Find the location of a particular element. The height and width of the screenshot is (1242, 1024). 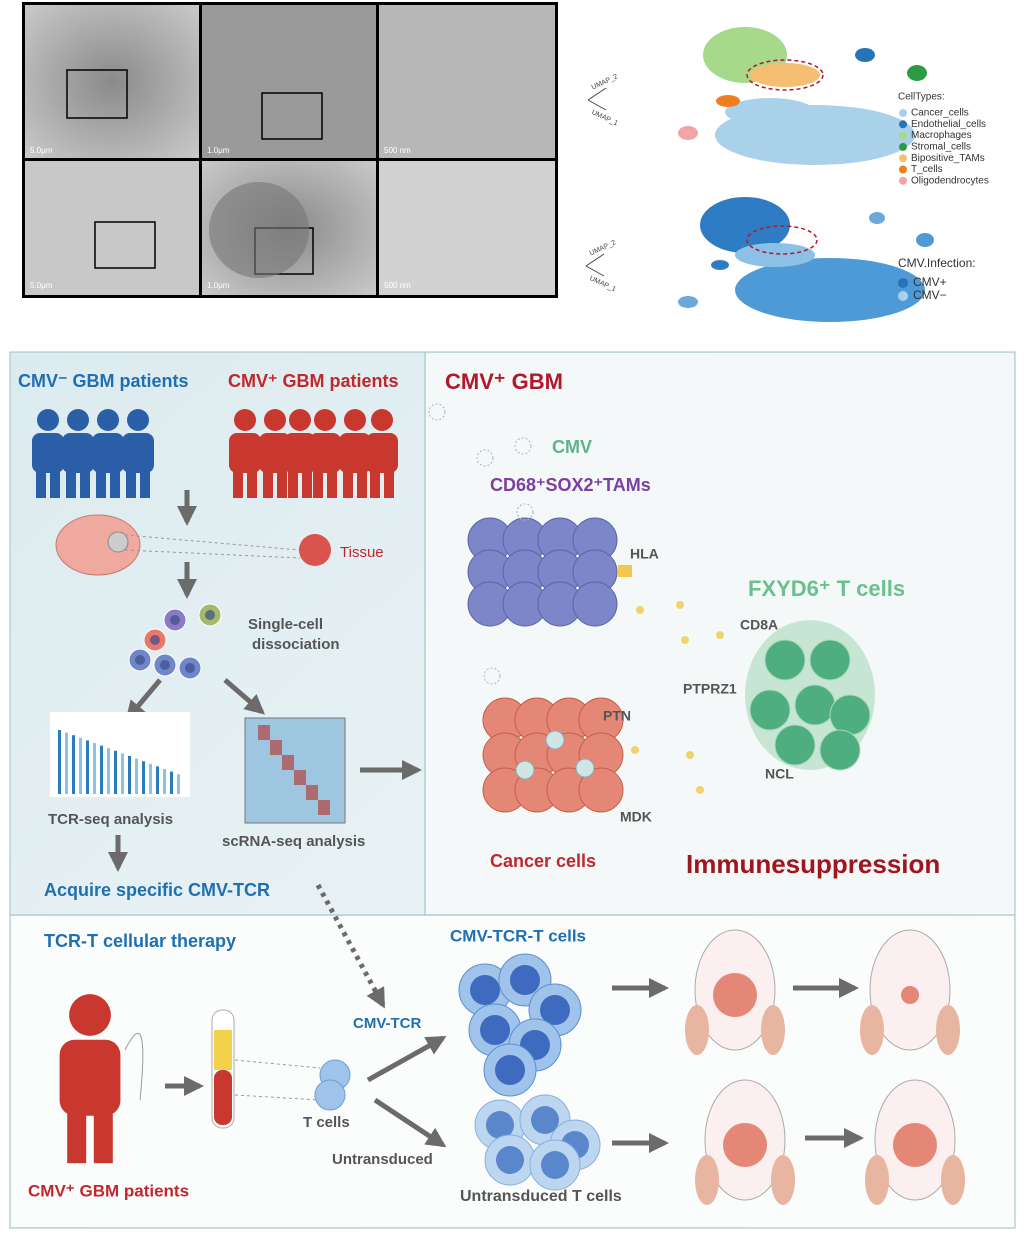

umap-axes is located at coordinates (595, 265).